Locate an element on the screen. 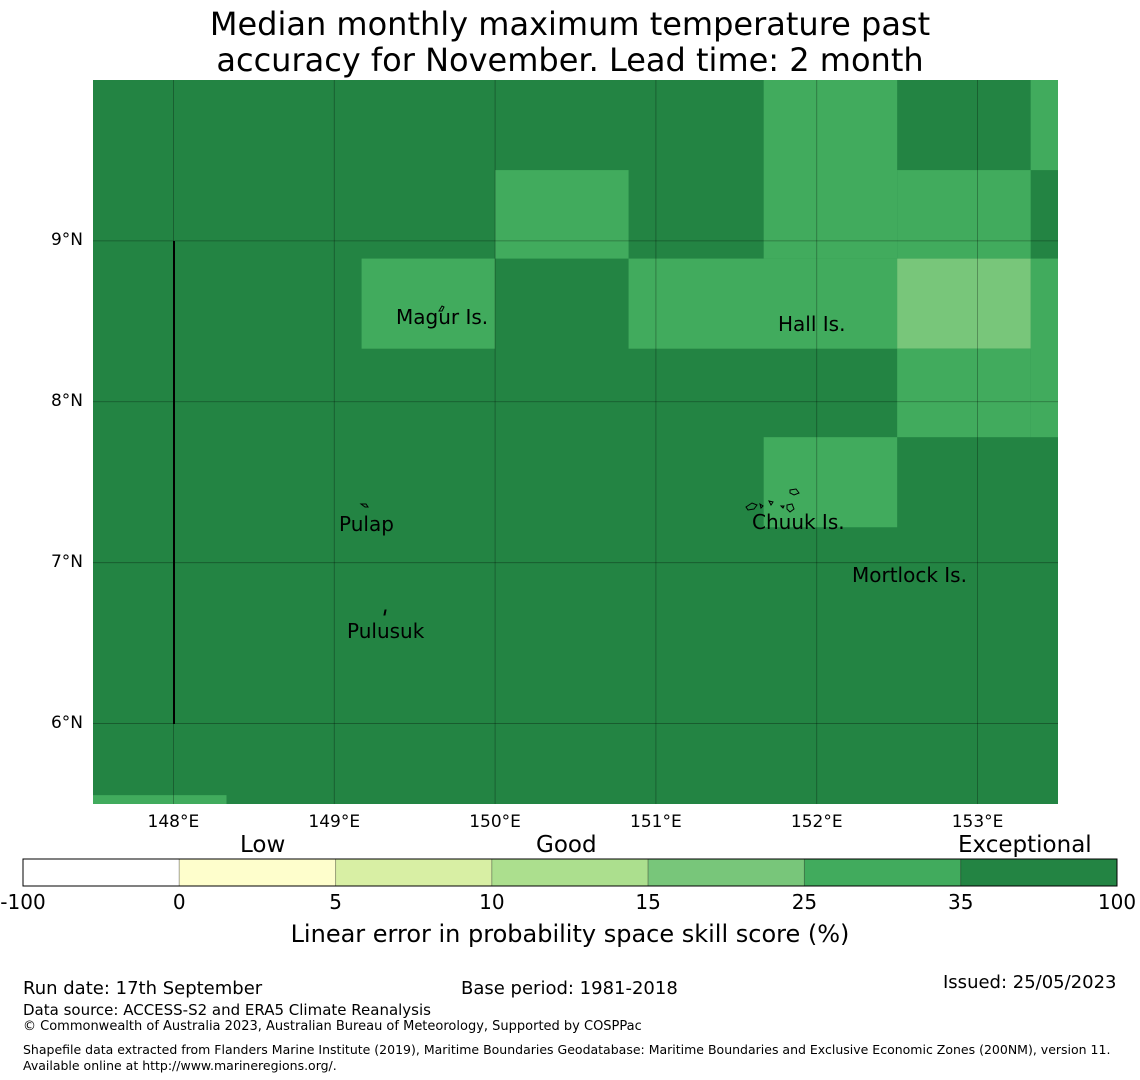 The height and width of the screenshot is (1080, 1140). chuuk-outline is located at coordinates (772, 500).